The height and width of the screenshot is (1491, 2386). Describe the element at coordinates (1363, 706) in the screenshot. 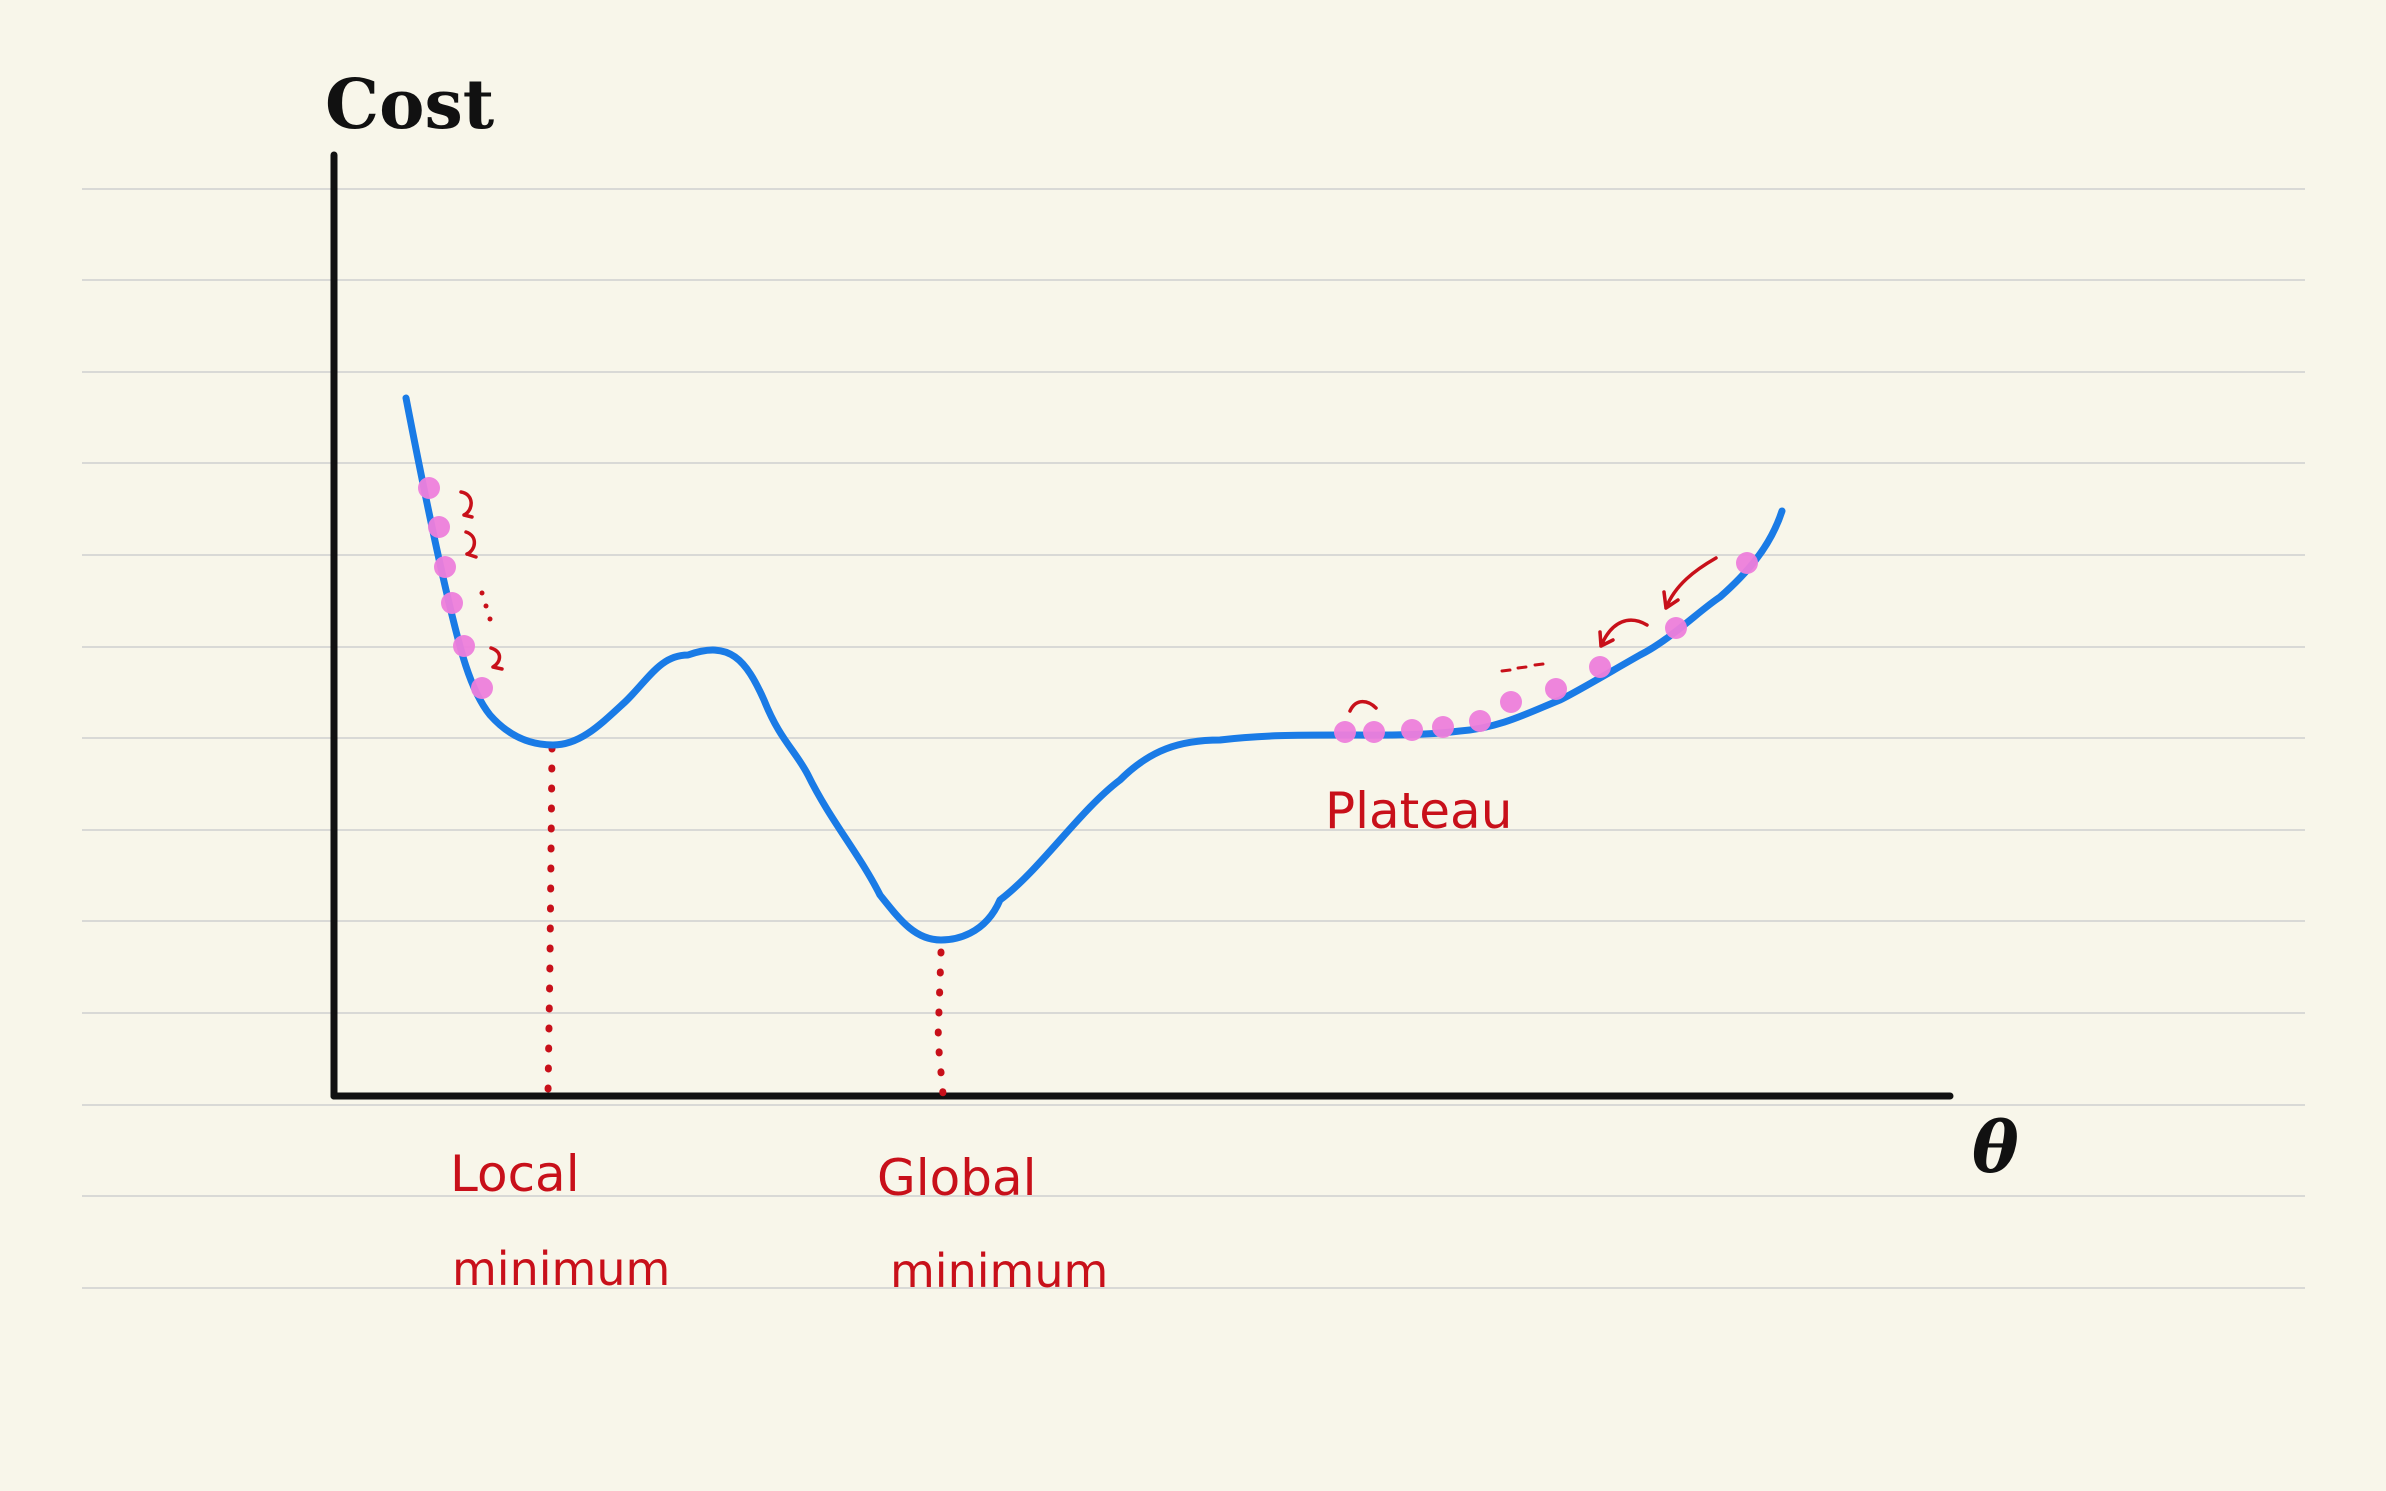

I see `plateau-arrow-icon` at that location.